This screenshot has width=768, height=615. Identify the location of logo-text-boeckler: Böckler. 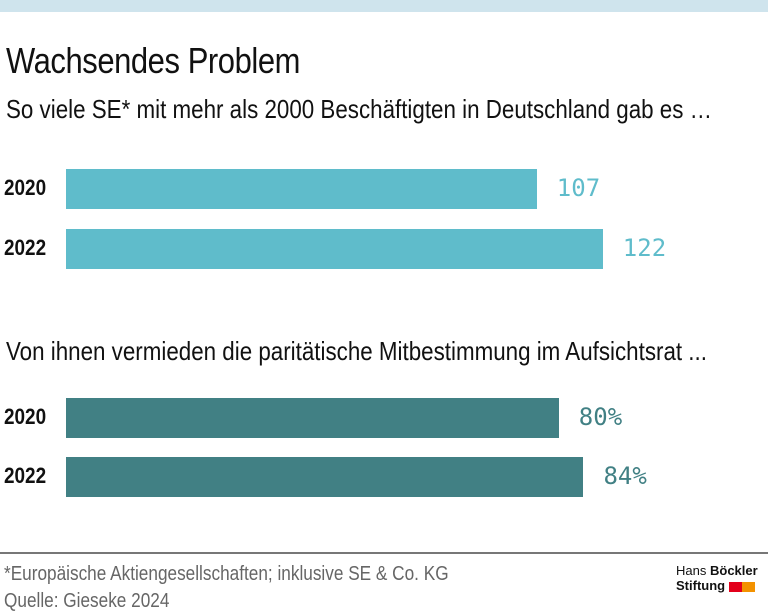
(733, 570).